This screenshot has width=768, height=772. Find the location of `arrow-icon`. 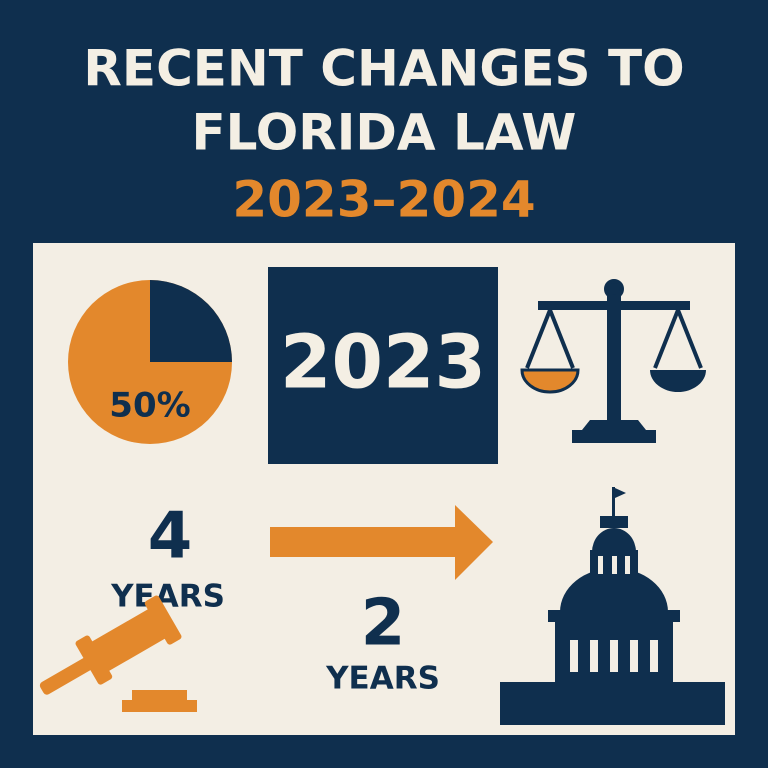

arrow-icon is located at coordinates (381, 542).